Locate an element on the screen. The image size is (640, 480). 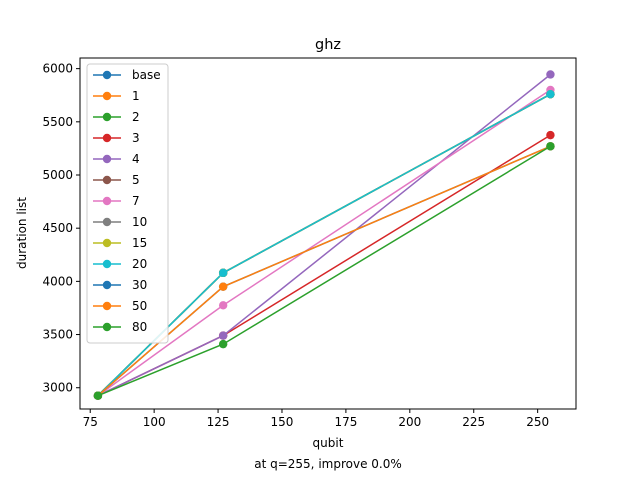
legend-item: 7 is located at coordinates (116, 201).